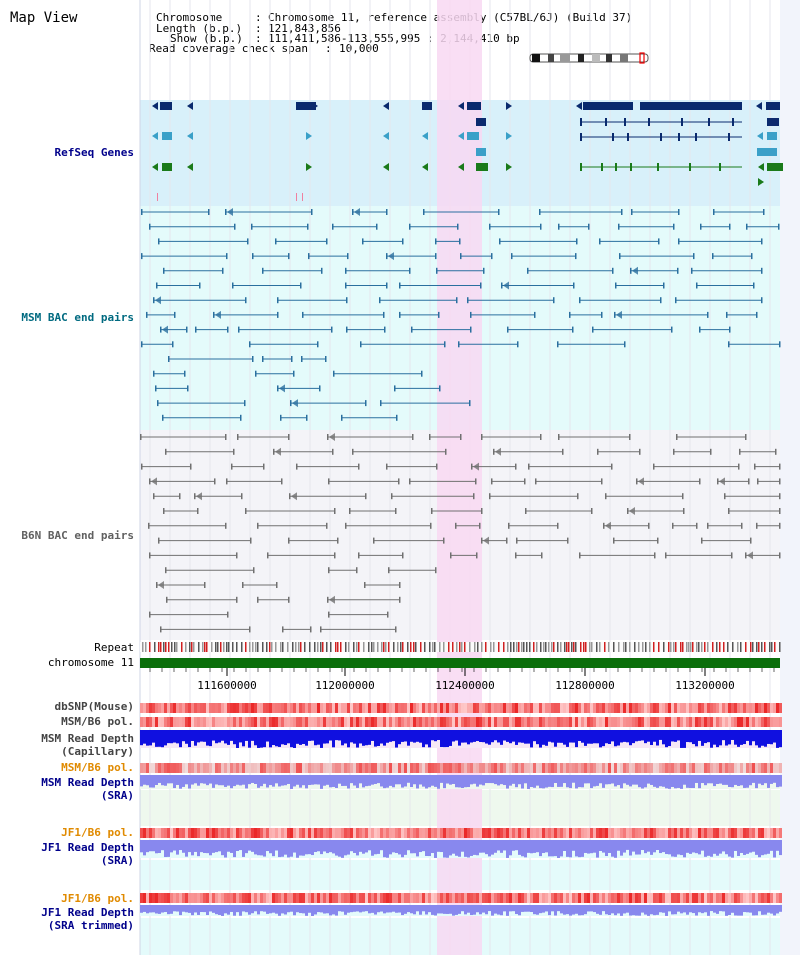 The image size is (800, 955). What do you see at coordinates (206, 38) in the screenshot?
I see `info-key-show: Show (b.p.)` at bounding box center [206, 38].